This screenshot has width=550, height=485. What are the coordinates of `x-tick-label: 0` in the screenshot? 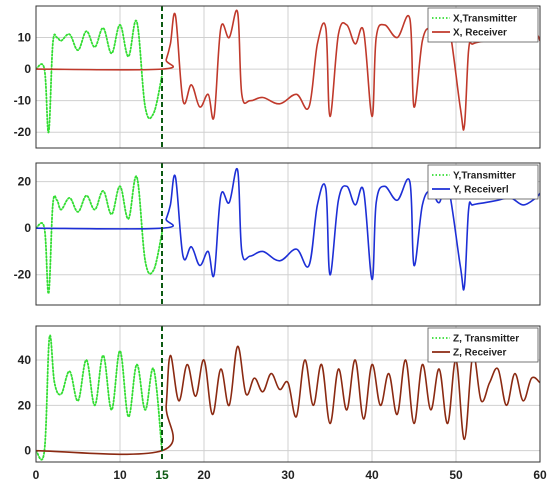 It's located at (36, 475).